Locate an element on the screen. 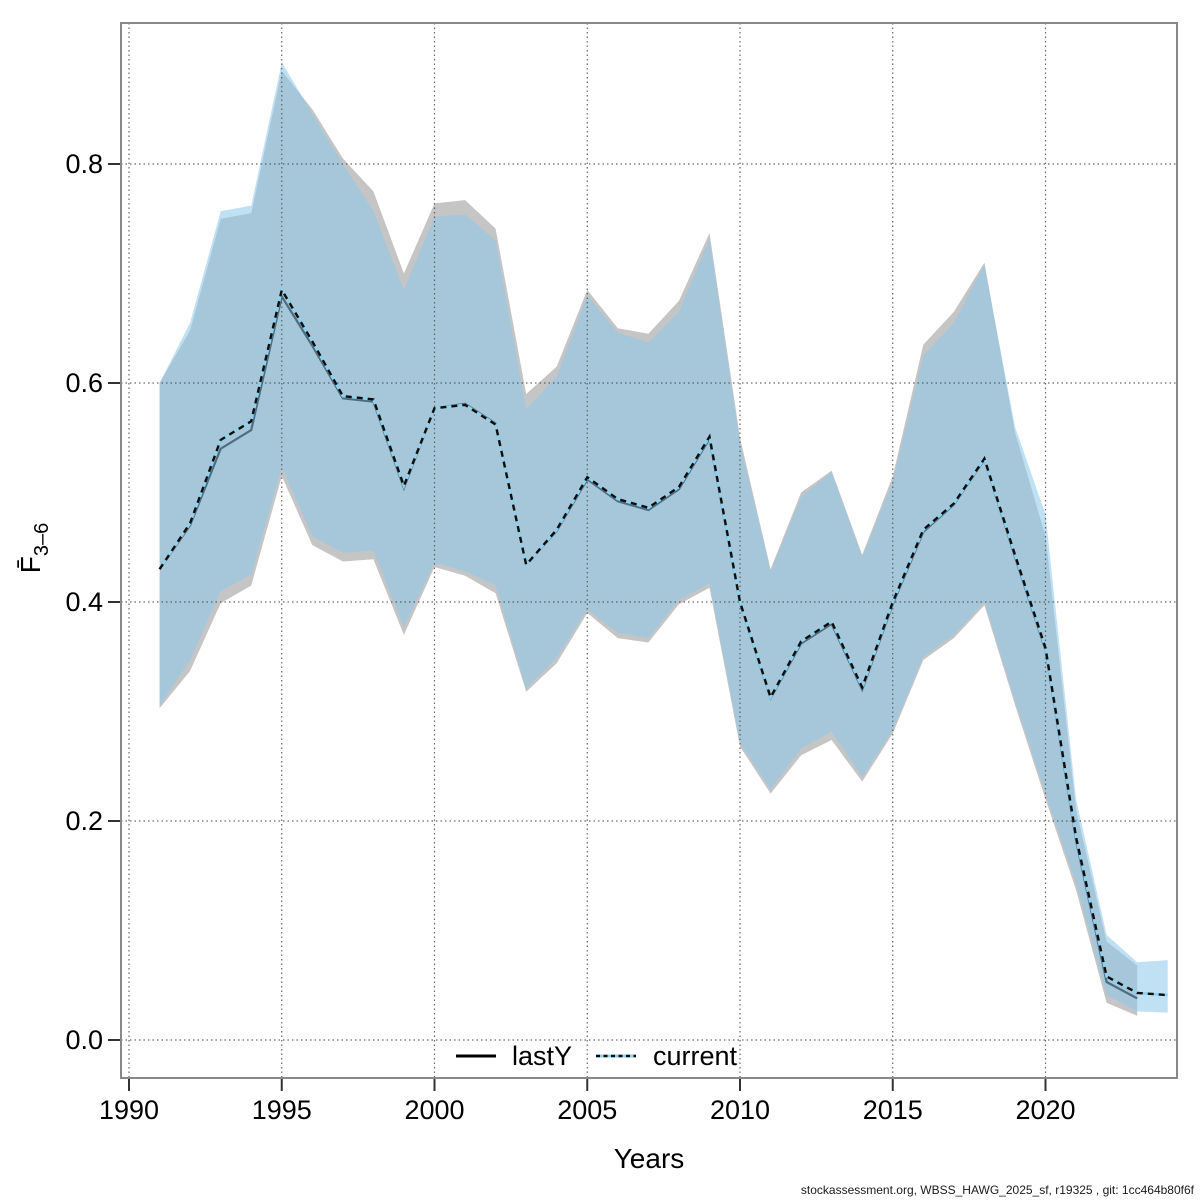 Image resolution: width=1200 pixels, height=1200 pixels. y-tick-label-0.8: 0.8 is located at coordinates (84, 164).